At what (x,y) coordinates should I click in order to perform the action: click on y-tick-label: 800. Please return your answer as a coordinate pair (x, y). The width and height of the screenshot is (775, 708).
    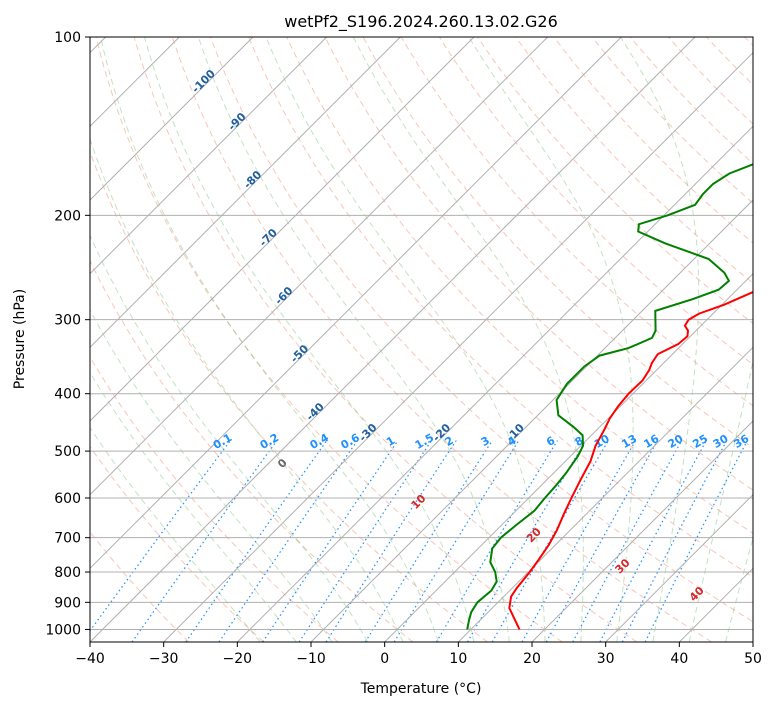
    Looking at the image, I should click on (67, 573).